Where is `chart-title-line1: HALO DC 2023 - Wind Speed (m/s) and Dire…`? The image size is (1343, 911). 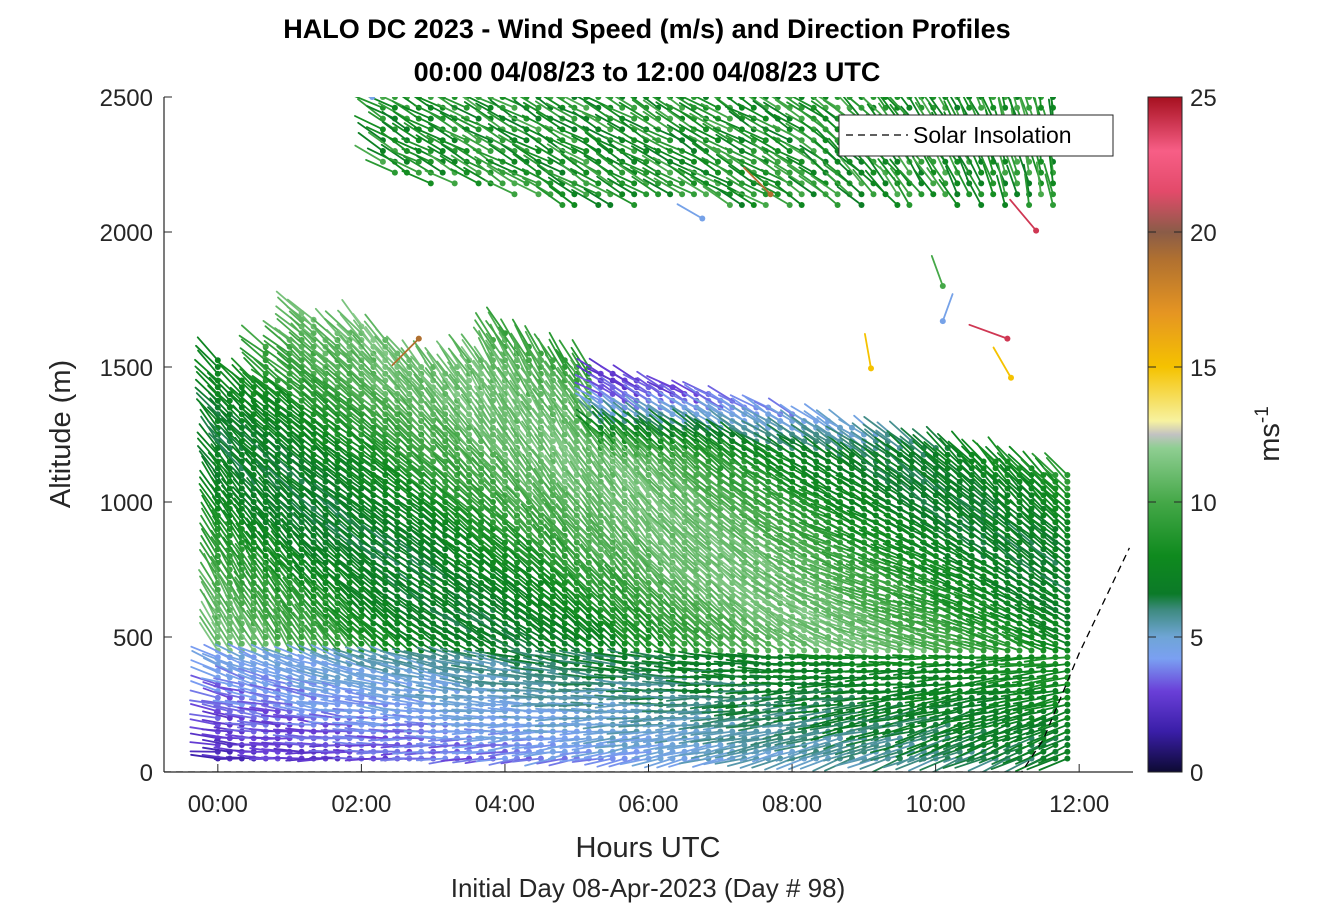
chart-title-line1: HALO DC 2023 - Wind Speed (m/s) and Dire… is located at coordinates (646, 29).